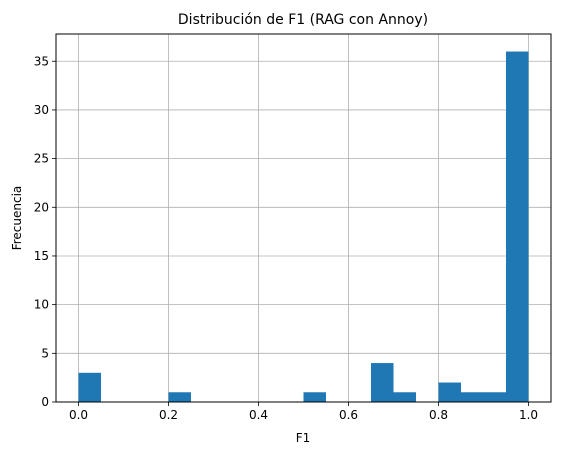  Describe the element at coordinates (528, 415) in the screenshot. I see `x-tick-label-5: 1.0` at that location.